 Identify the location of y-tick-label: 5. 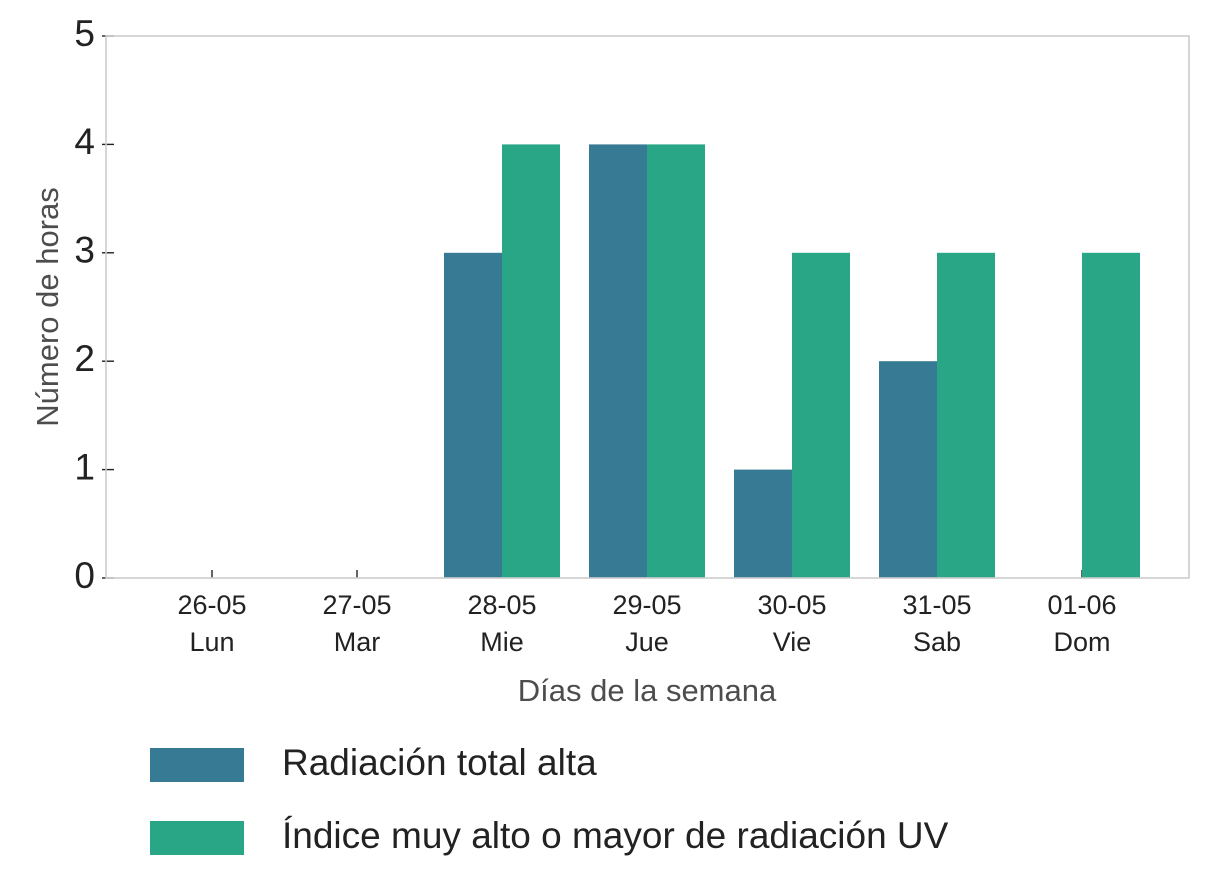
(84, 33).